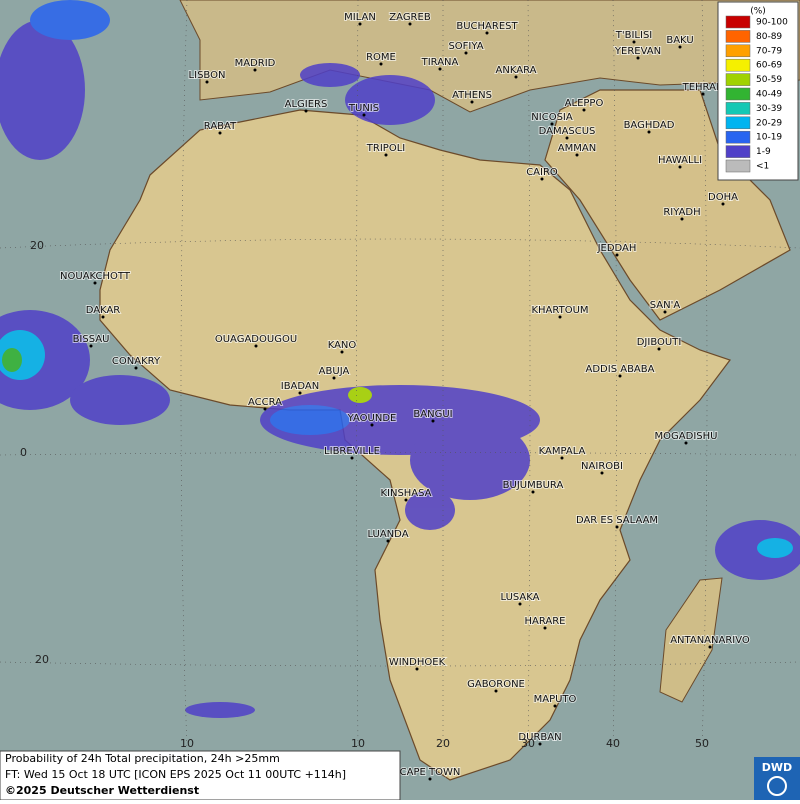 This screenshot has height=804, width=800. Describe the element at coordinates (334, 371) in the screenshot. I see `city-label: ABUJA` at that location.